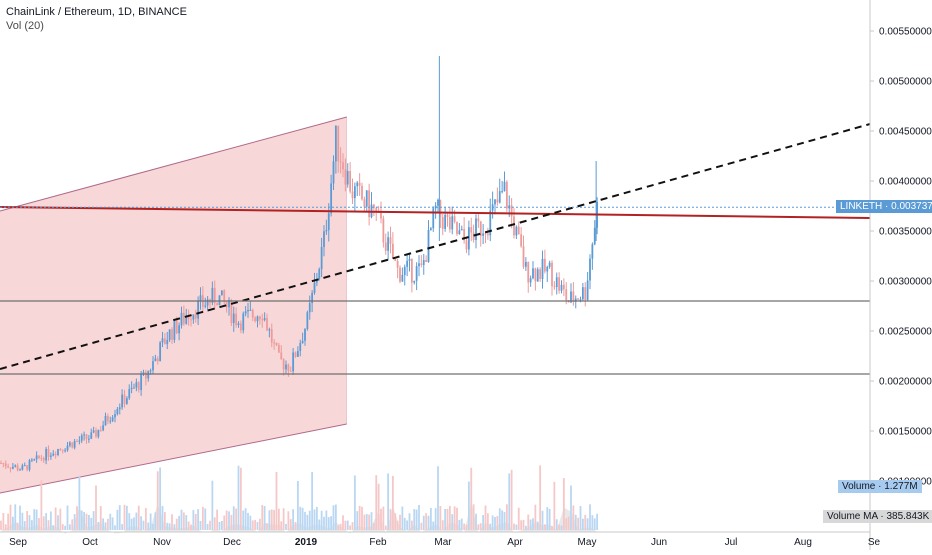 The image size is (932, 555). I want to click on chart-title: ChainLink / Ethereum, 1D, BINANCE, so click(96, 12).